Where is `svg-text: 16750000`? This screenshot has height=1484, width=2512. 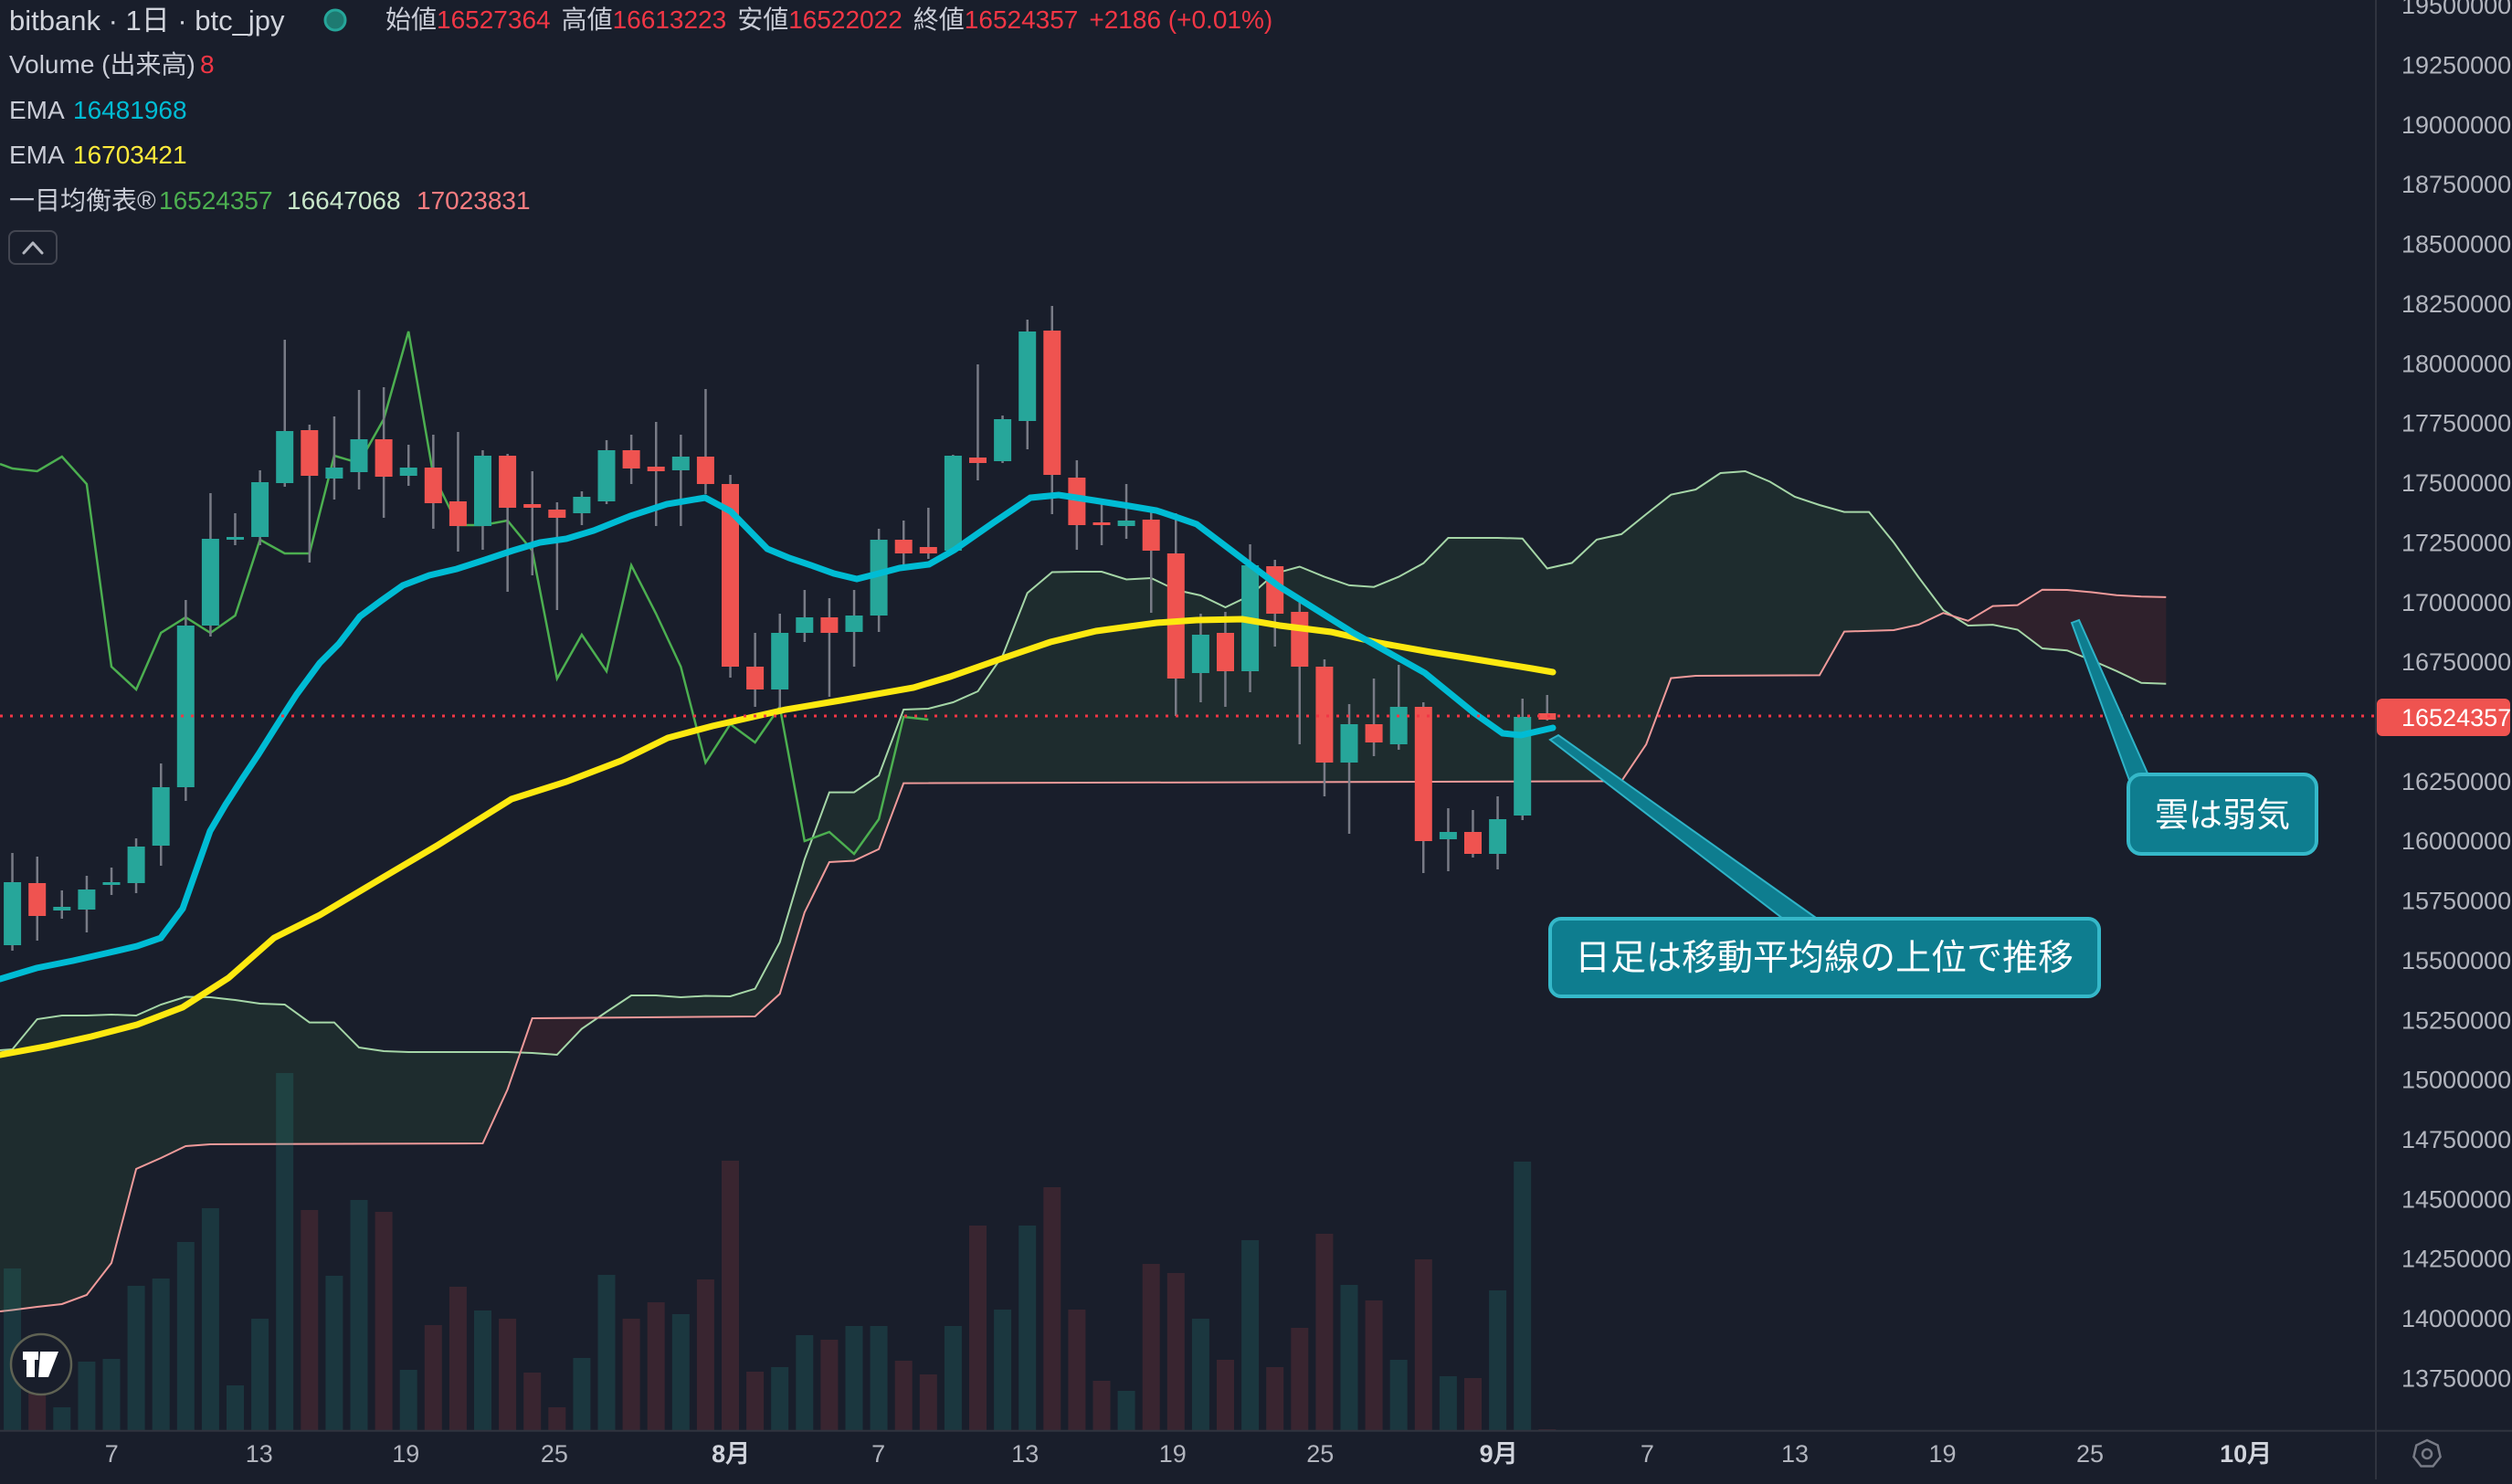 svg-text: 16750000 is located at coordinates (2456, 662).